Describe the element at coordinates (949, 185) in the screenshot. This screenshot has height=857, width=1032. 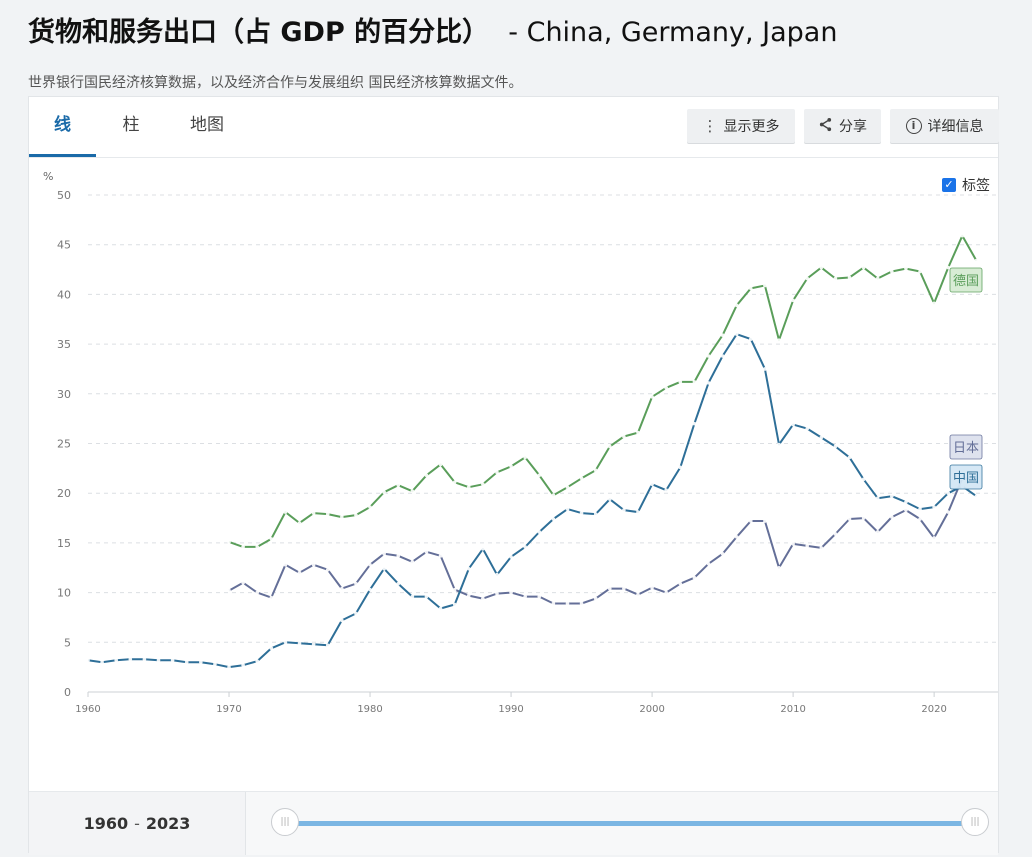
I see `checkbox-checked-icon: ✓` at that location.